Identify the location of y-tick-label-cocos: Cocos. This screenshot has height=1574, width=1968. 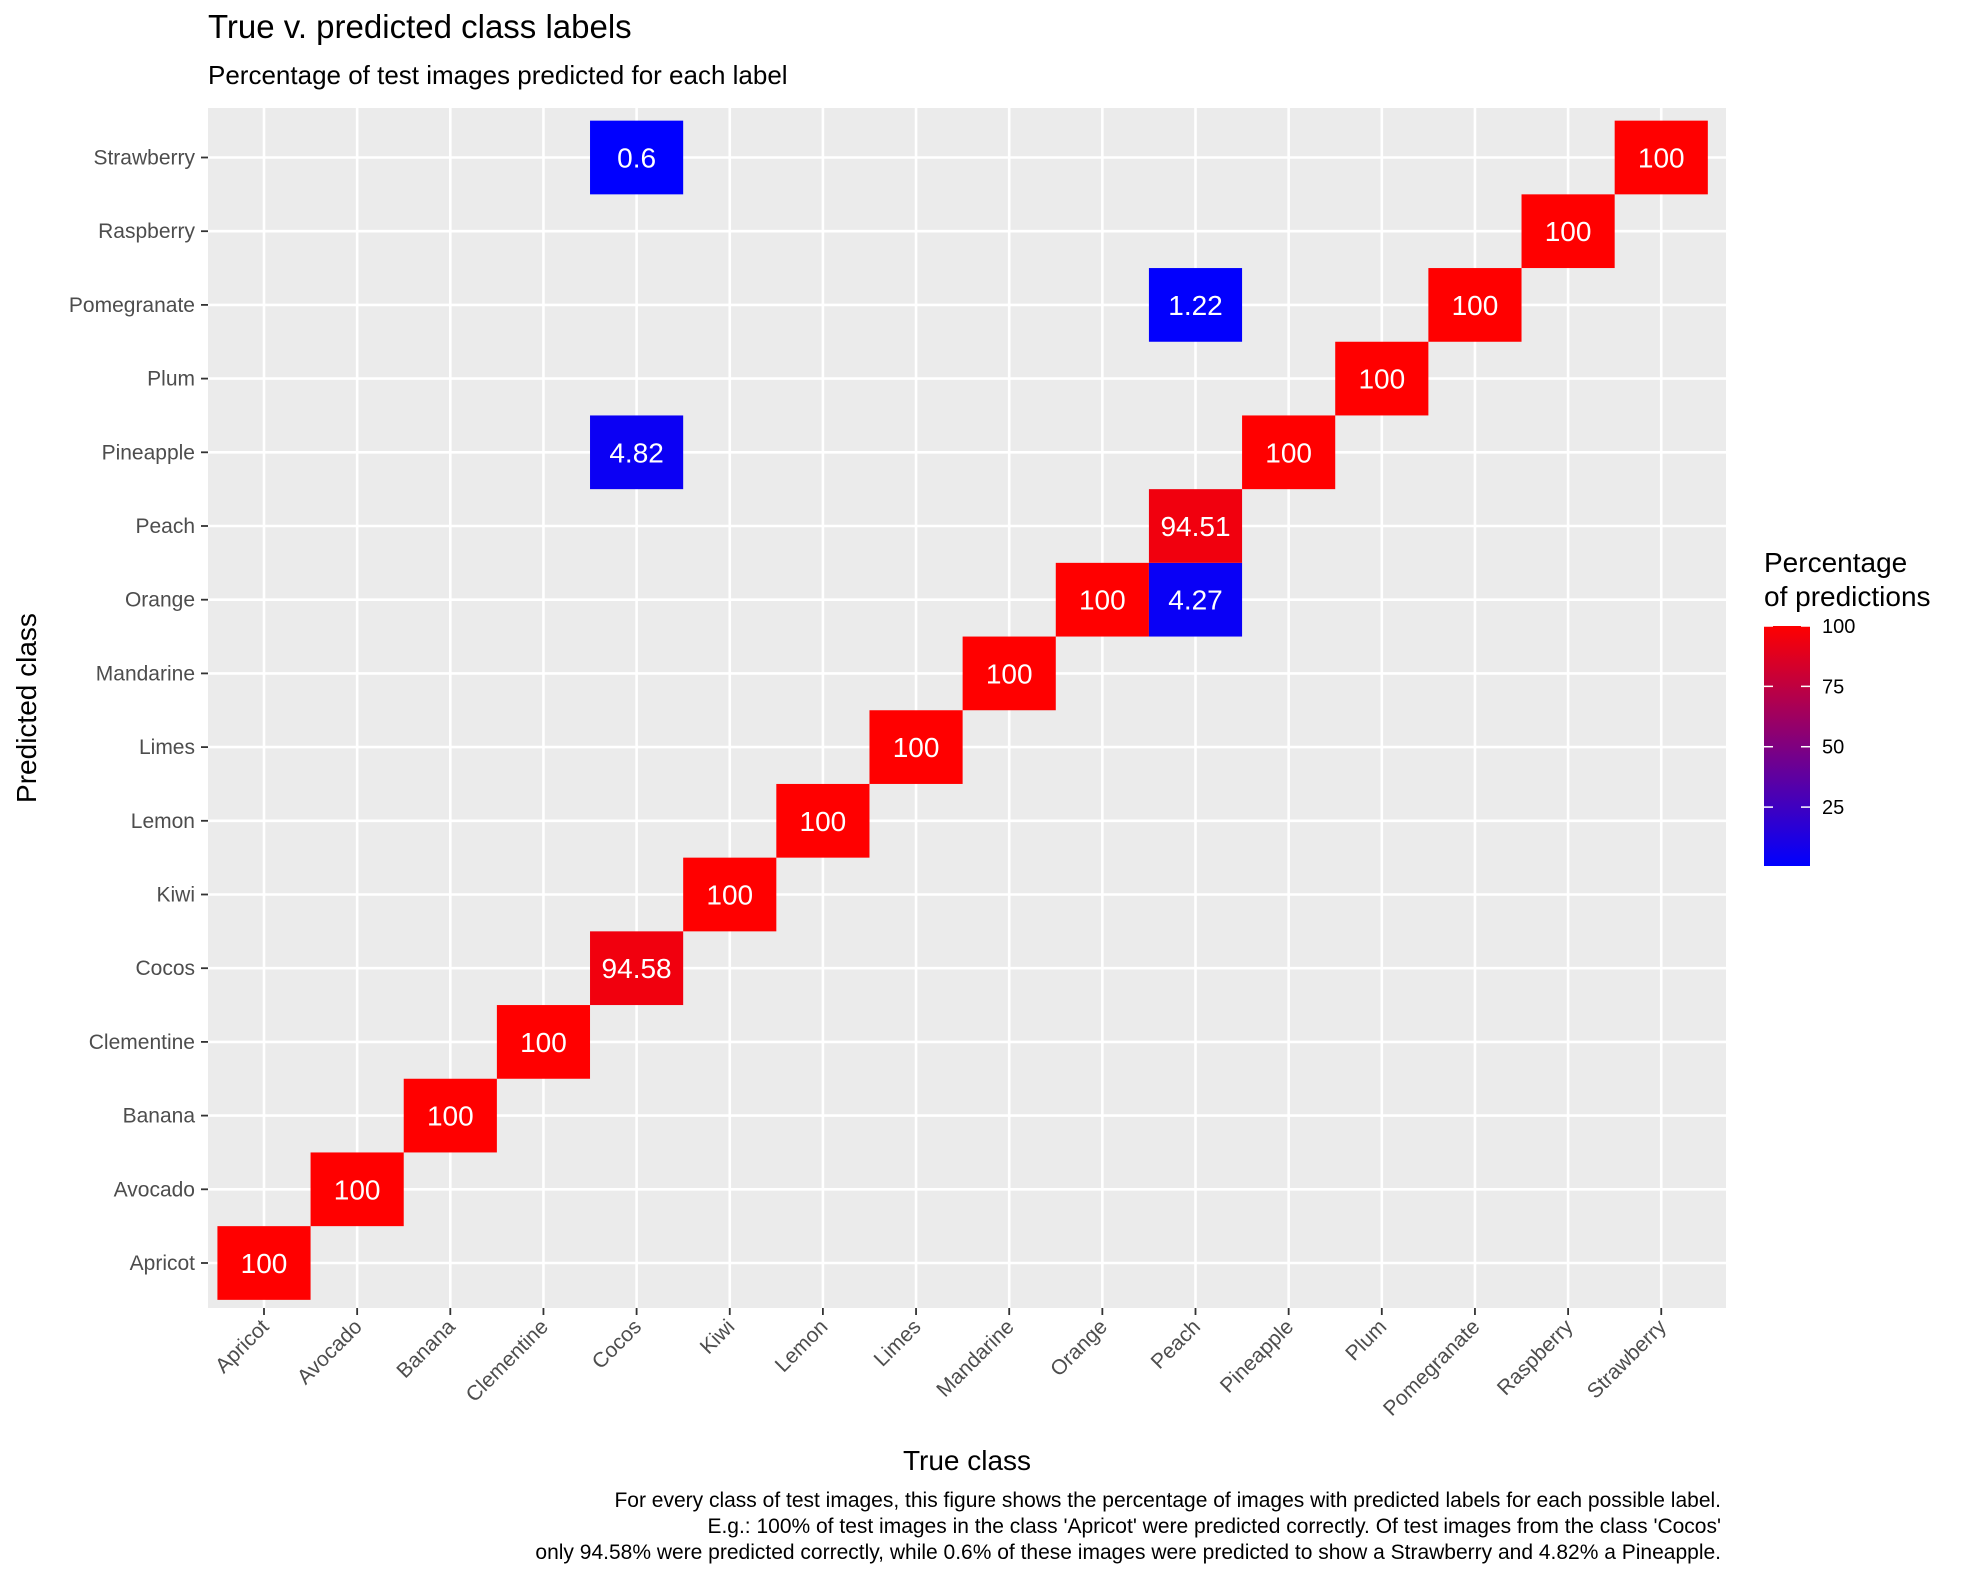
(165, 968).